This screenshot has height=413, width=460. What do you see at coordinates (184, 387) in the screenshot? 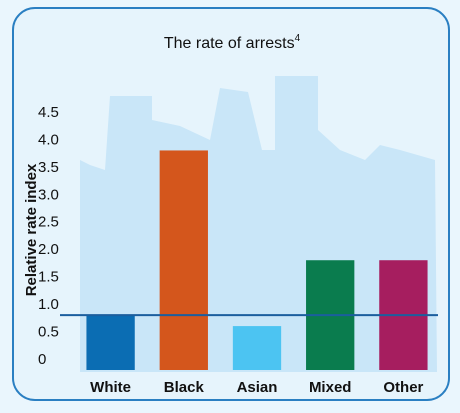
I see `x-tick-label: Black` at bounding box center [184, 387].